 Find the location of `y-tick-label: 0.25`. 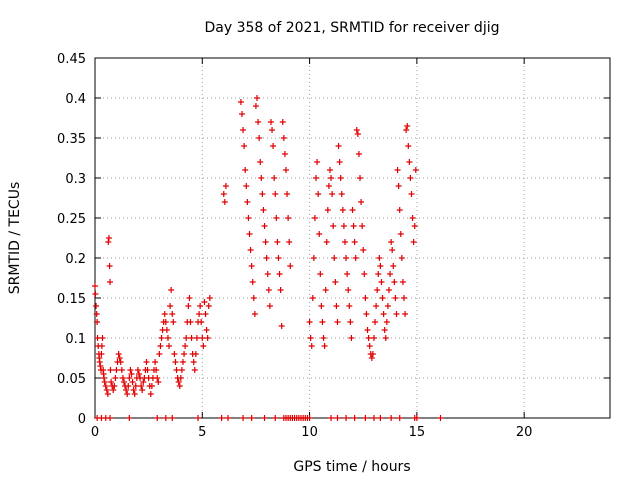

y-tick-label: 0.25 is located at coordinates (71, 219).